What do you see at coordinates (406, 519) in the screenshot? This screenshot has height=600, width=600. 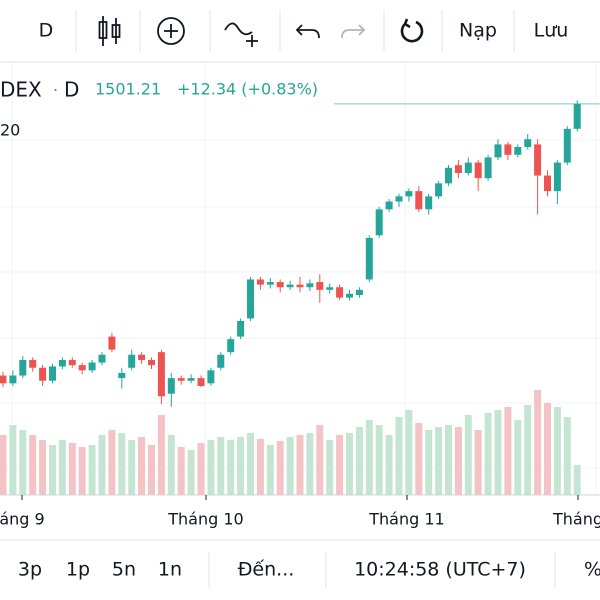 I see `x-tick-label: Tháng 11` at bounding box center [406, 519].